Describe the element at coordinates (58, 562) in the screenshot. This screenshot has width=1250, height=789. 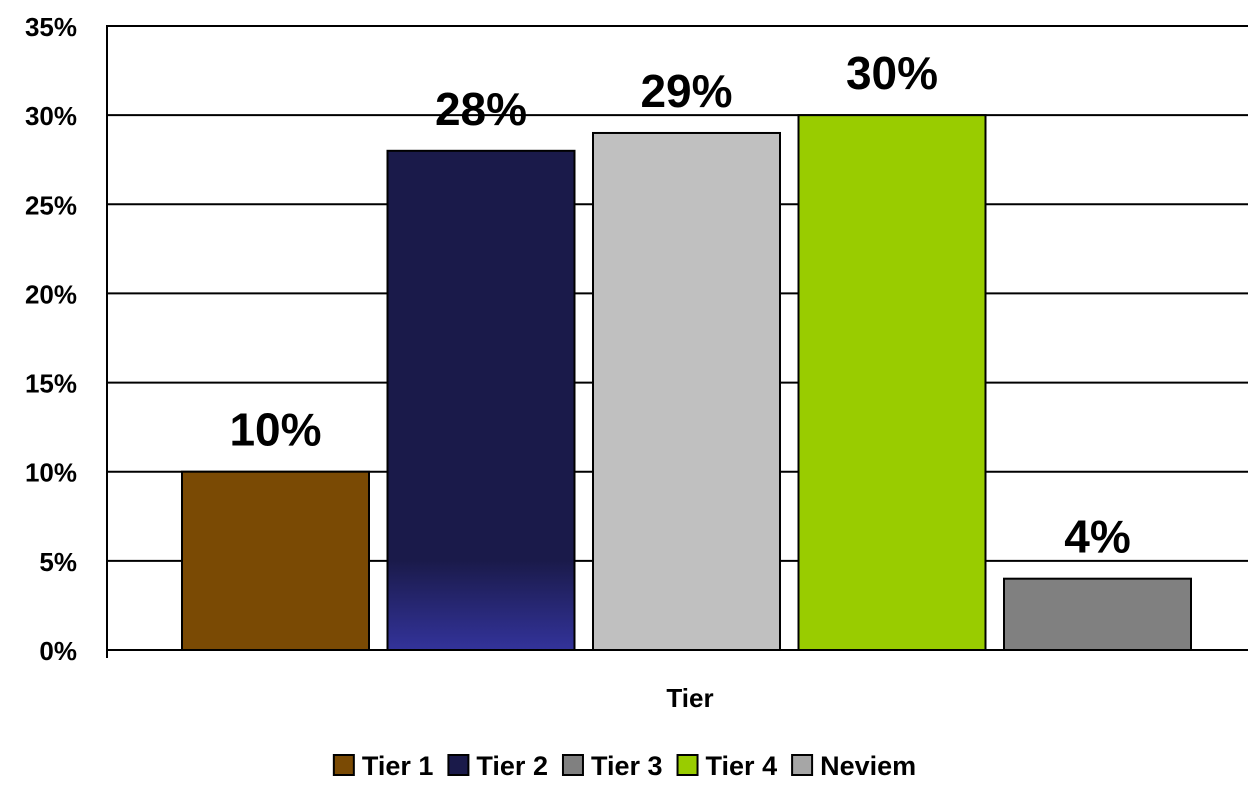
I see `y-tick-label: 5%` at that location.